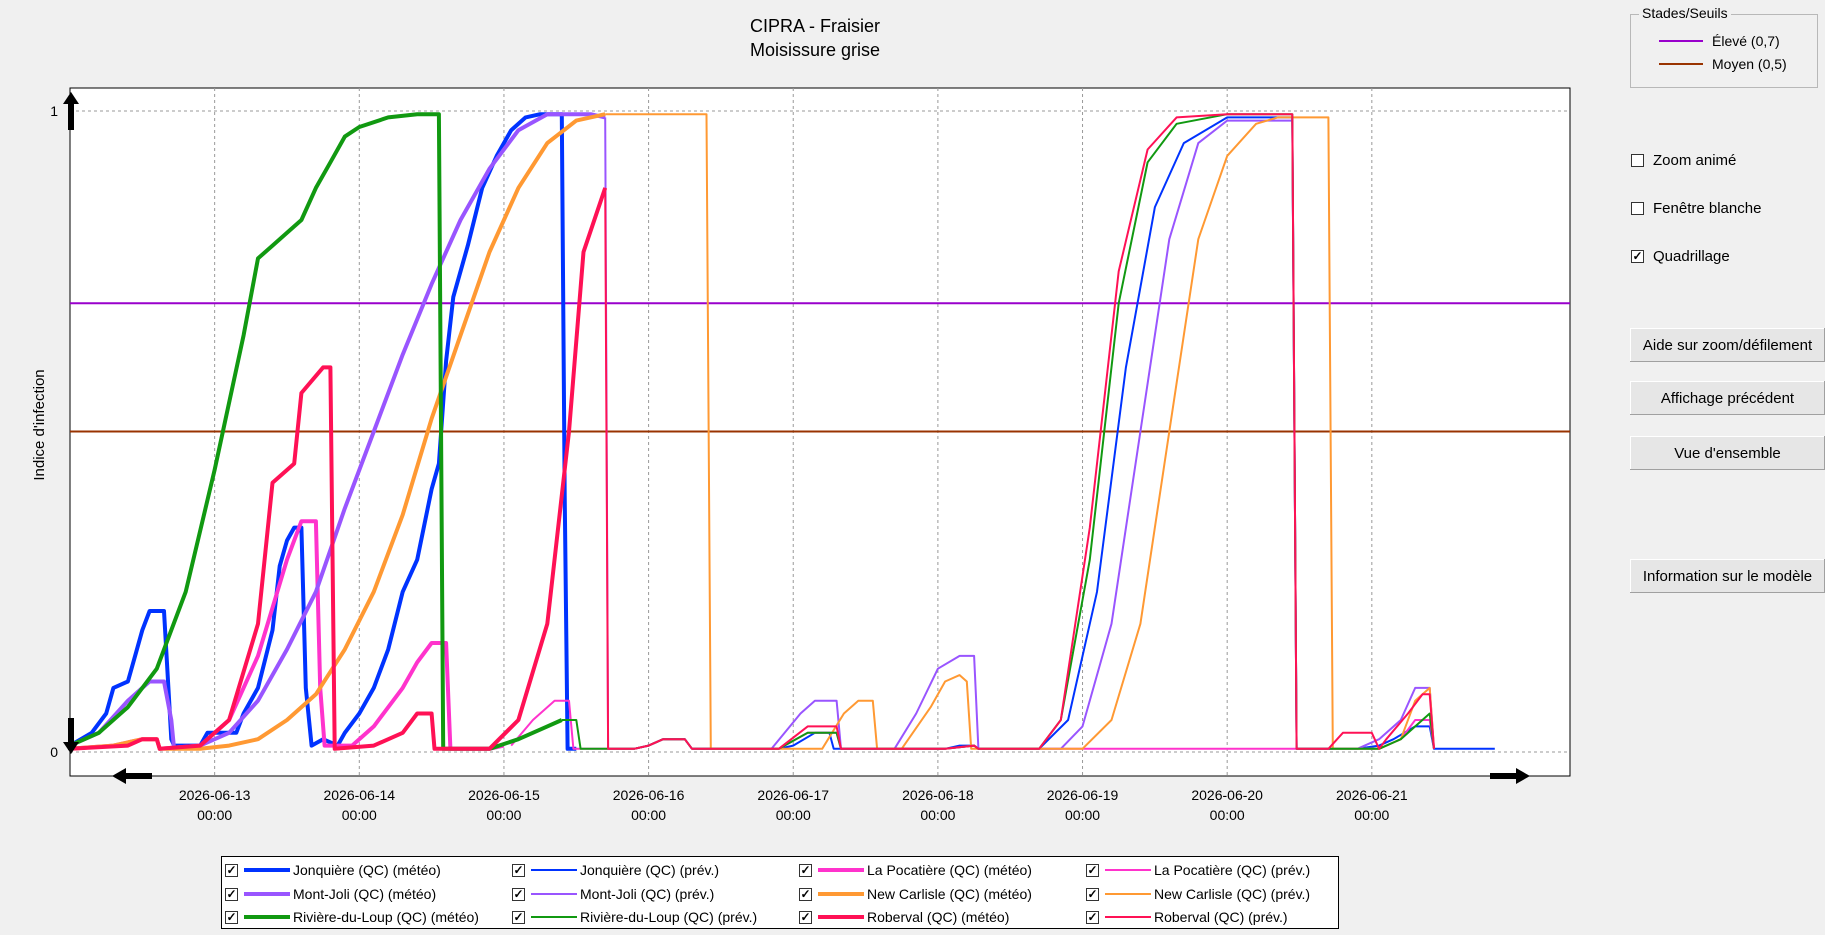 This screenshot has width=1825, height=935. What do you see at coordinates (937, 815) in the screenshot?
I see `x-tick-time-5: 00:00` at bounding box center [937, 815].